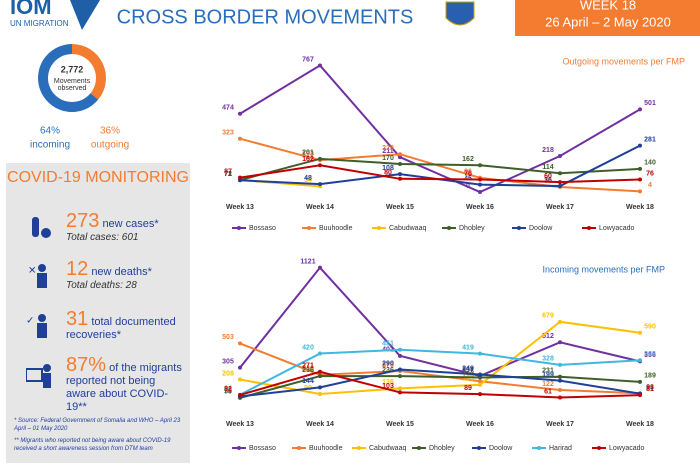 The height and width of the screenshot is (467, 700). Describe the element at coordinates (38, 376) in the screenshot. I see `icon-awareness` at that location.